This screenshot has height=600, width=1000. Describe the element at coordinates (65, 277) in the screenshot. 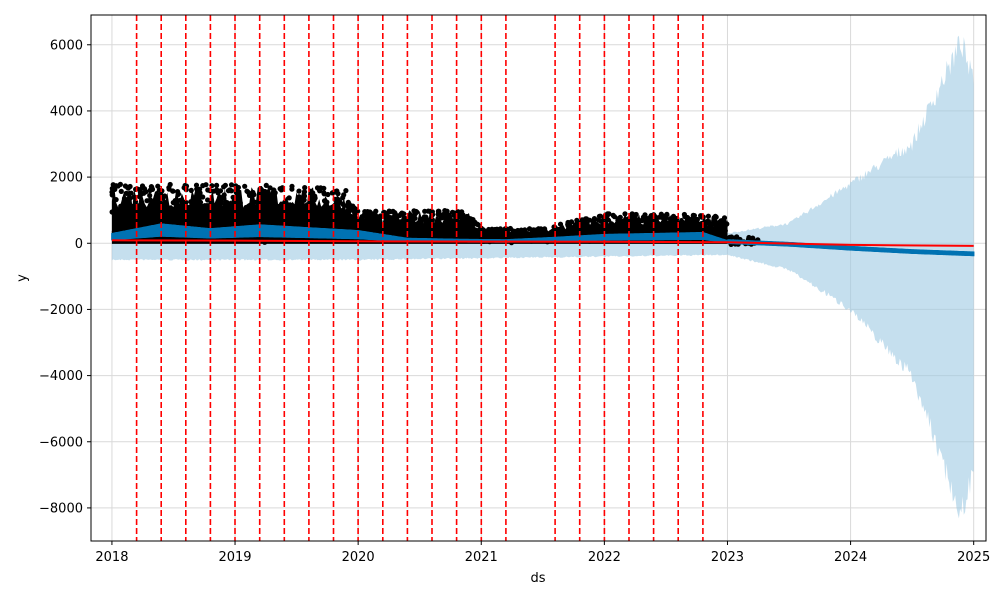

I see `y-axis: −8000 −6000 −4000 −2000 0 2000 4000 6000` at that location.